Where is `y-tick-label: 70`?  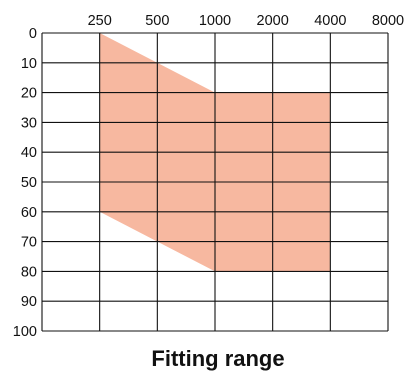 y-tick-label: 70 is located at coordinates (29, 243).